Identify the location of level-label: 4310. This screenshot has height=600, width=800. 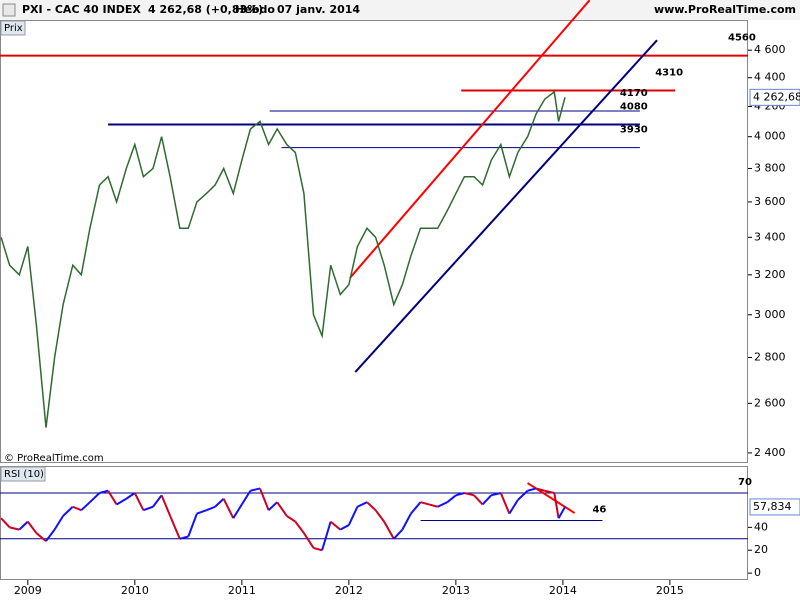
(669, 73).